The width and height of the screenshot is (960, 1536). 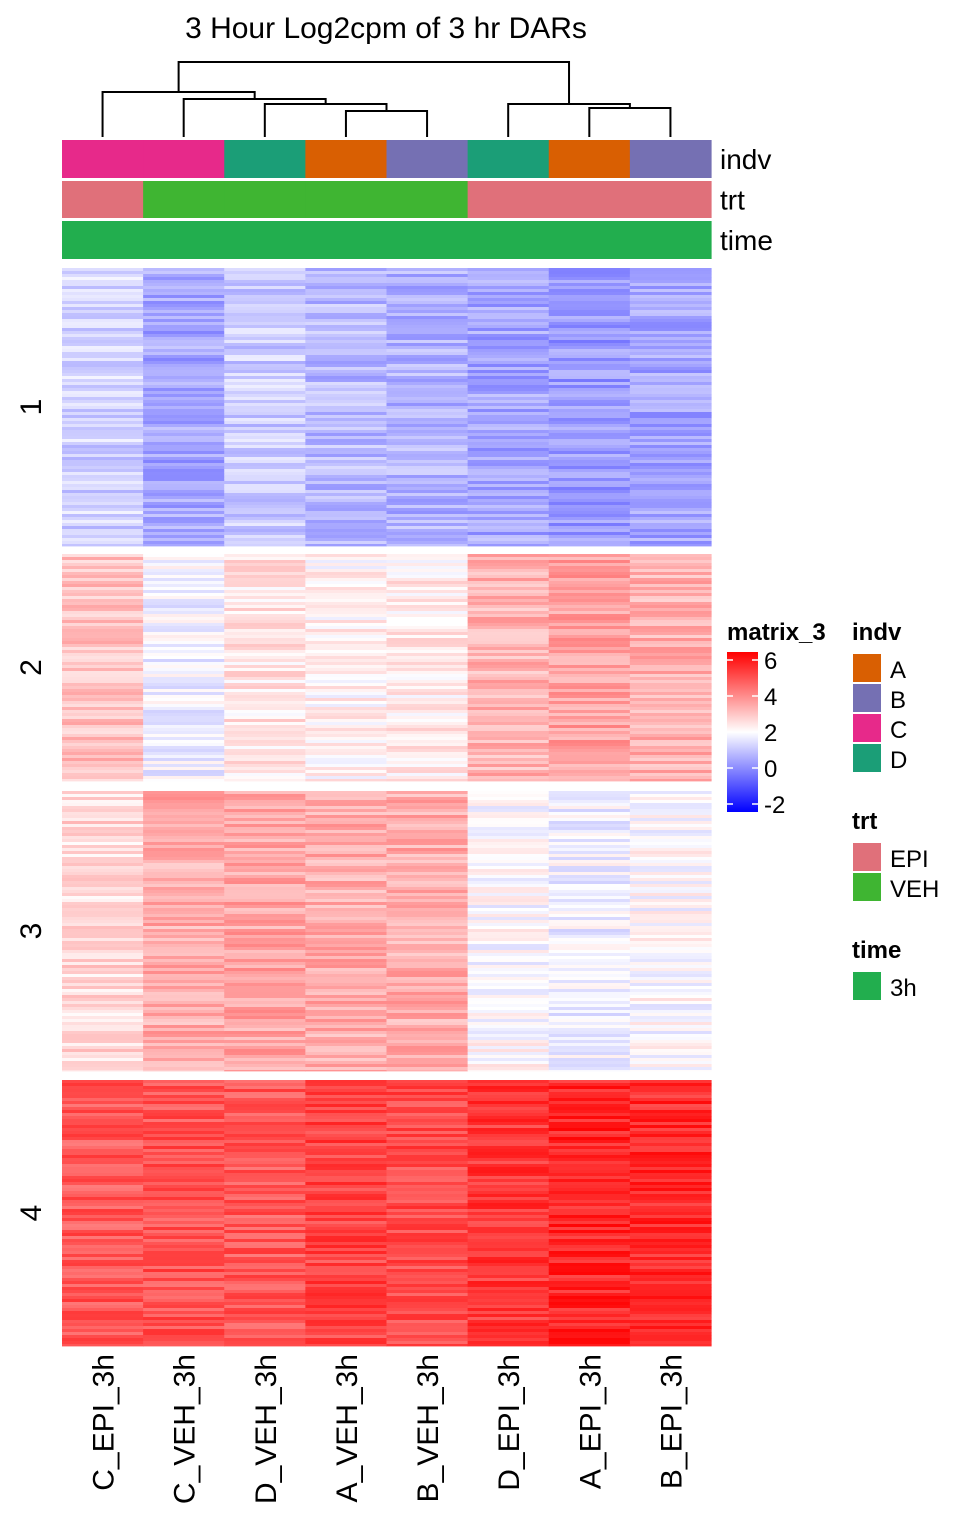 What do you see at coordinates (427, 199) in the screenshot?
I see `annotation-cell-trt` at bounding box center [427, 199].